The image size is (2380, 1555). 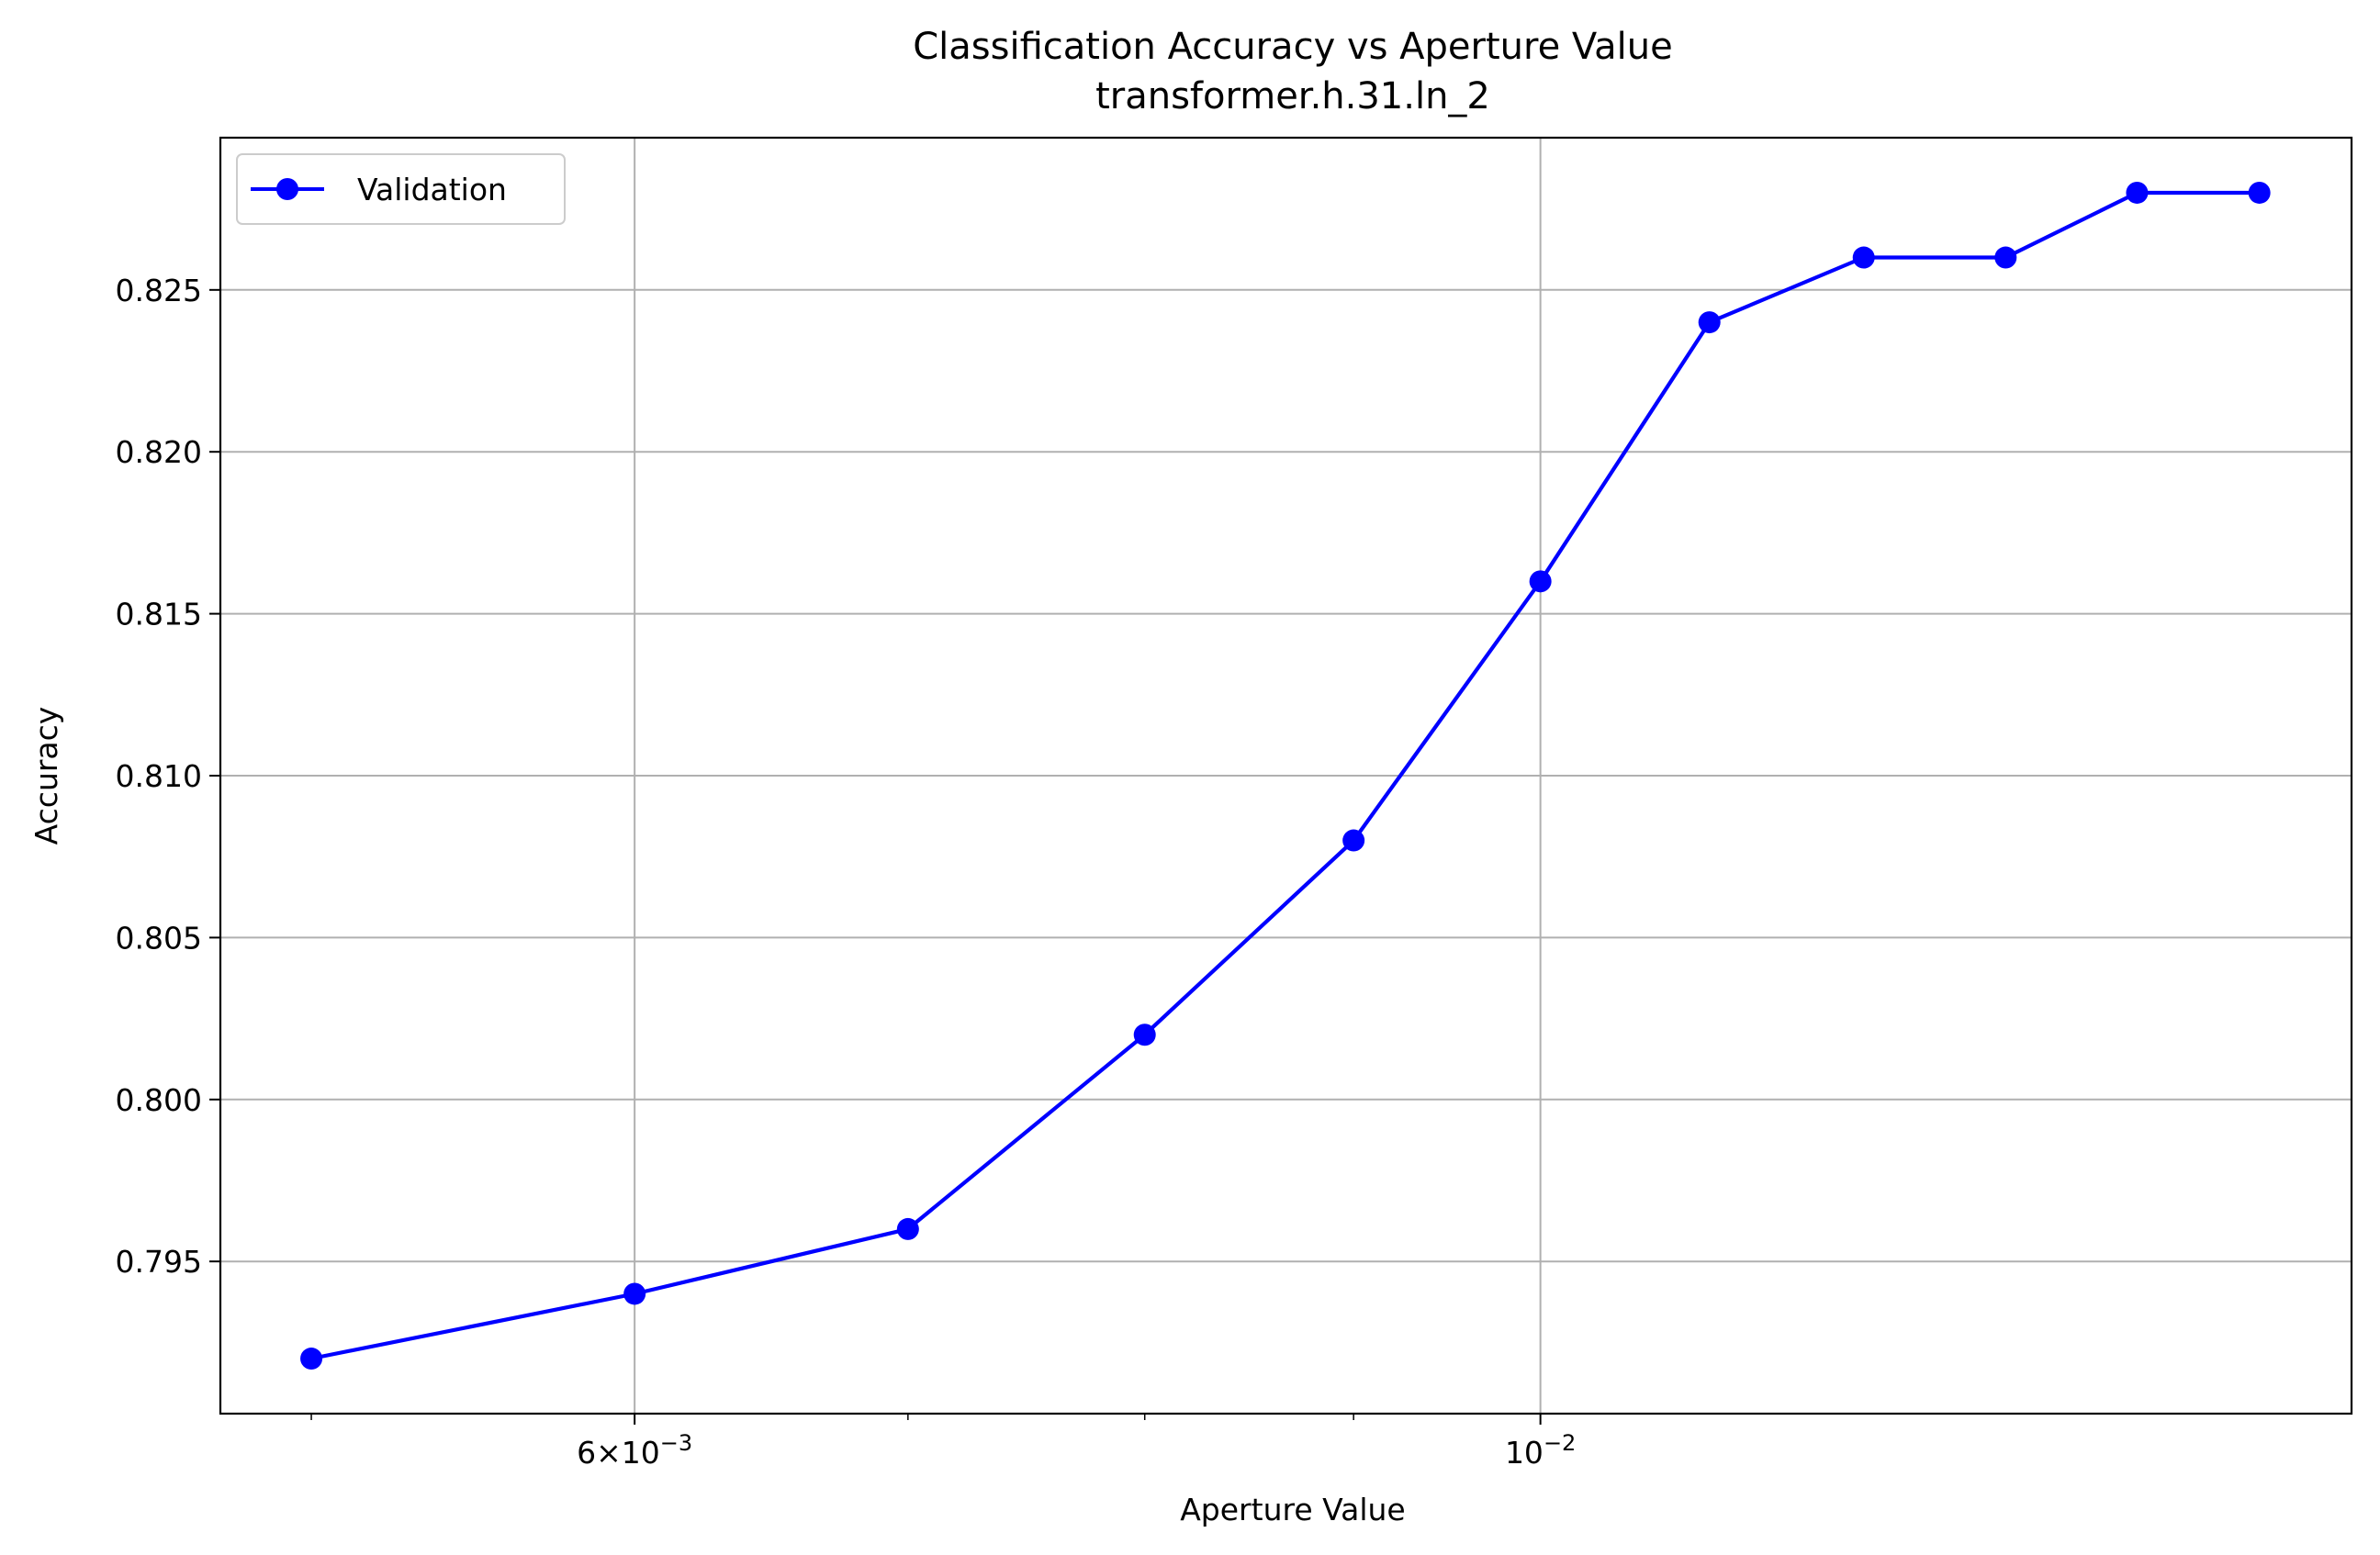 I want to click on y-tick-label: 0.815, so click(x=159, y=614).